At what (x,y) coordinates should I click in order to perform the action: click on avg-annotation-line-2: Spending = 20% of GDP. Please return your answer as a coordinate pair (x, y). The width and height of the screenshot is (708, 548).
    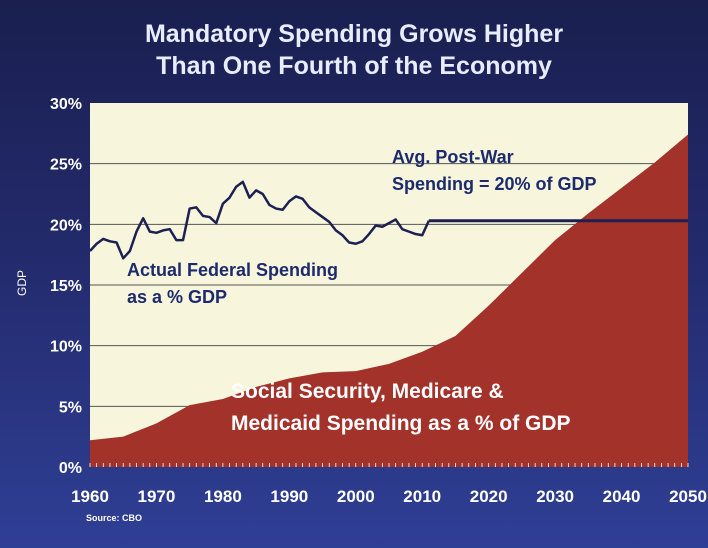
    Looking at the image, I should click on (494, 184).